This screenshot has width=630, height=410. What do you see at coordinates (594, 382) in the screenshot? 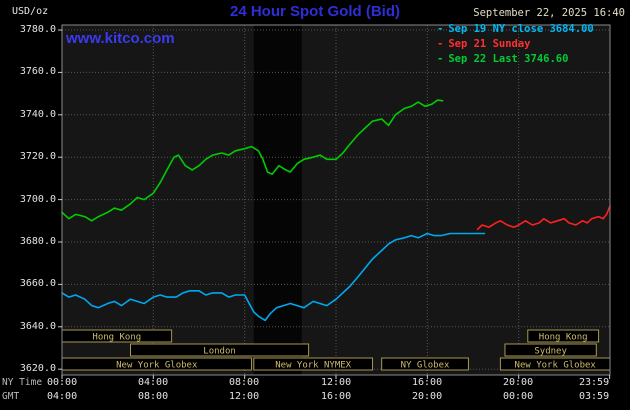
I see `x-axis-ny-tick-label: 23:59` at bounding box center [594, 382].